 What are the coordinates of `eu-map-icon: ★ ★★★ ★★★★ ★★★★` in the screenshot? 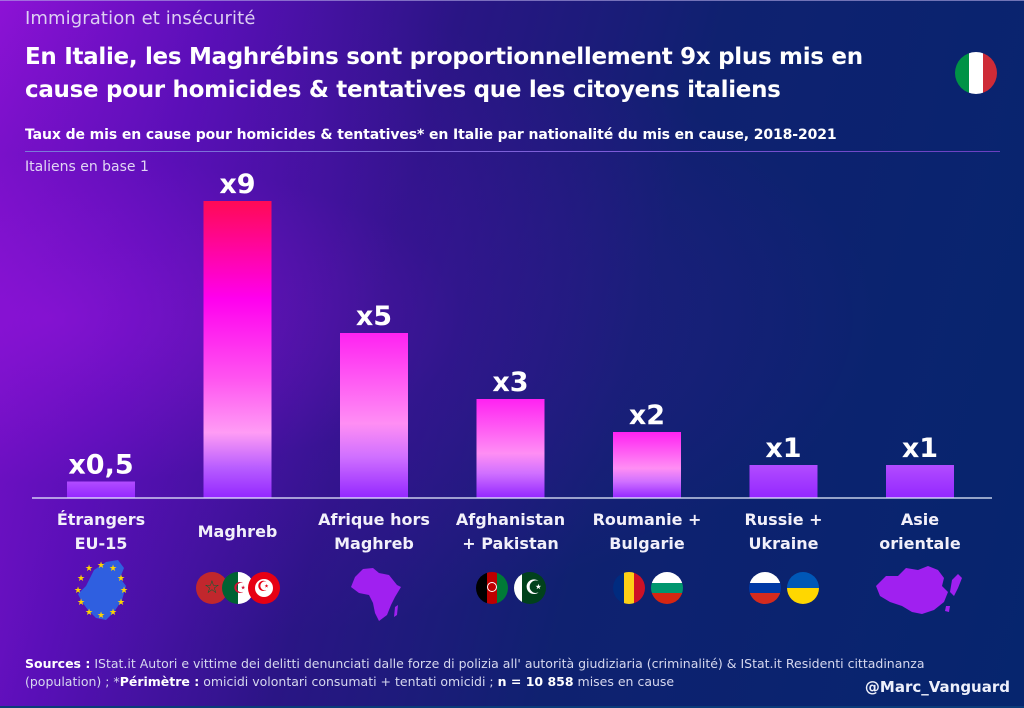 It's located at (101, 590).